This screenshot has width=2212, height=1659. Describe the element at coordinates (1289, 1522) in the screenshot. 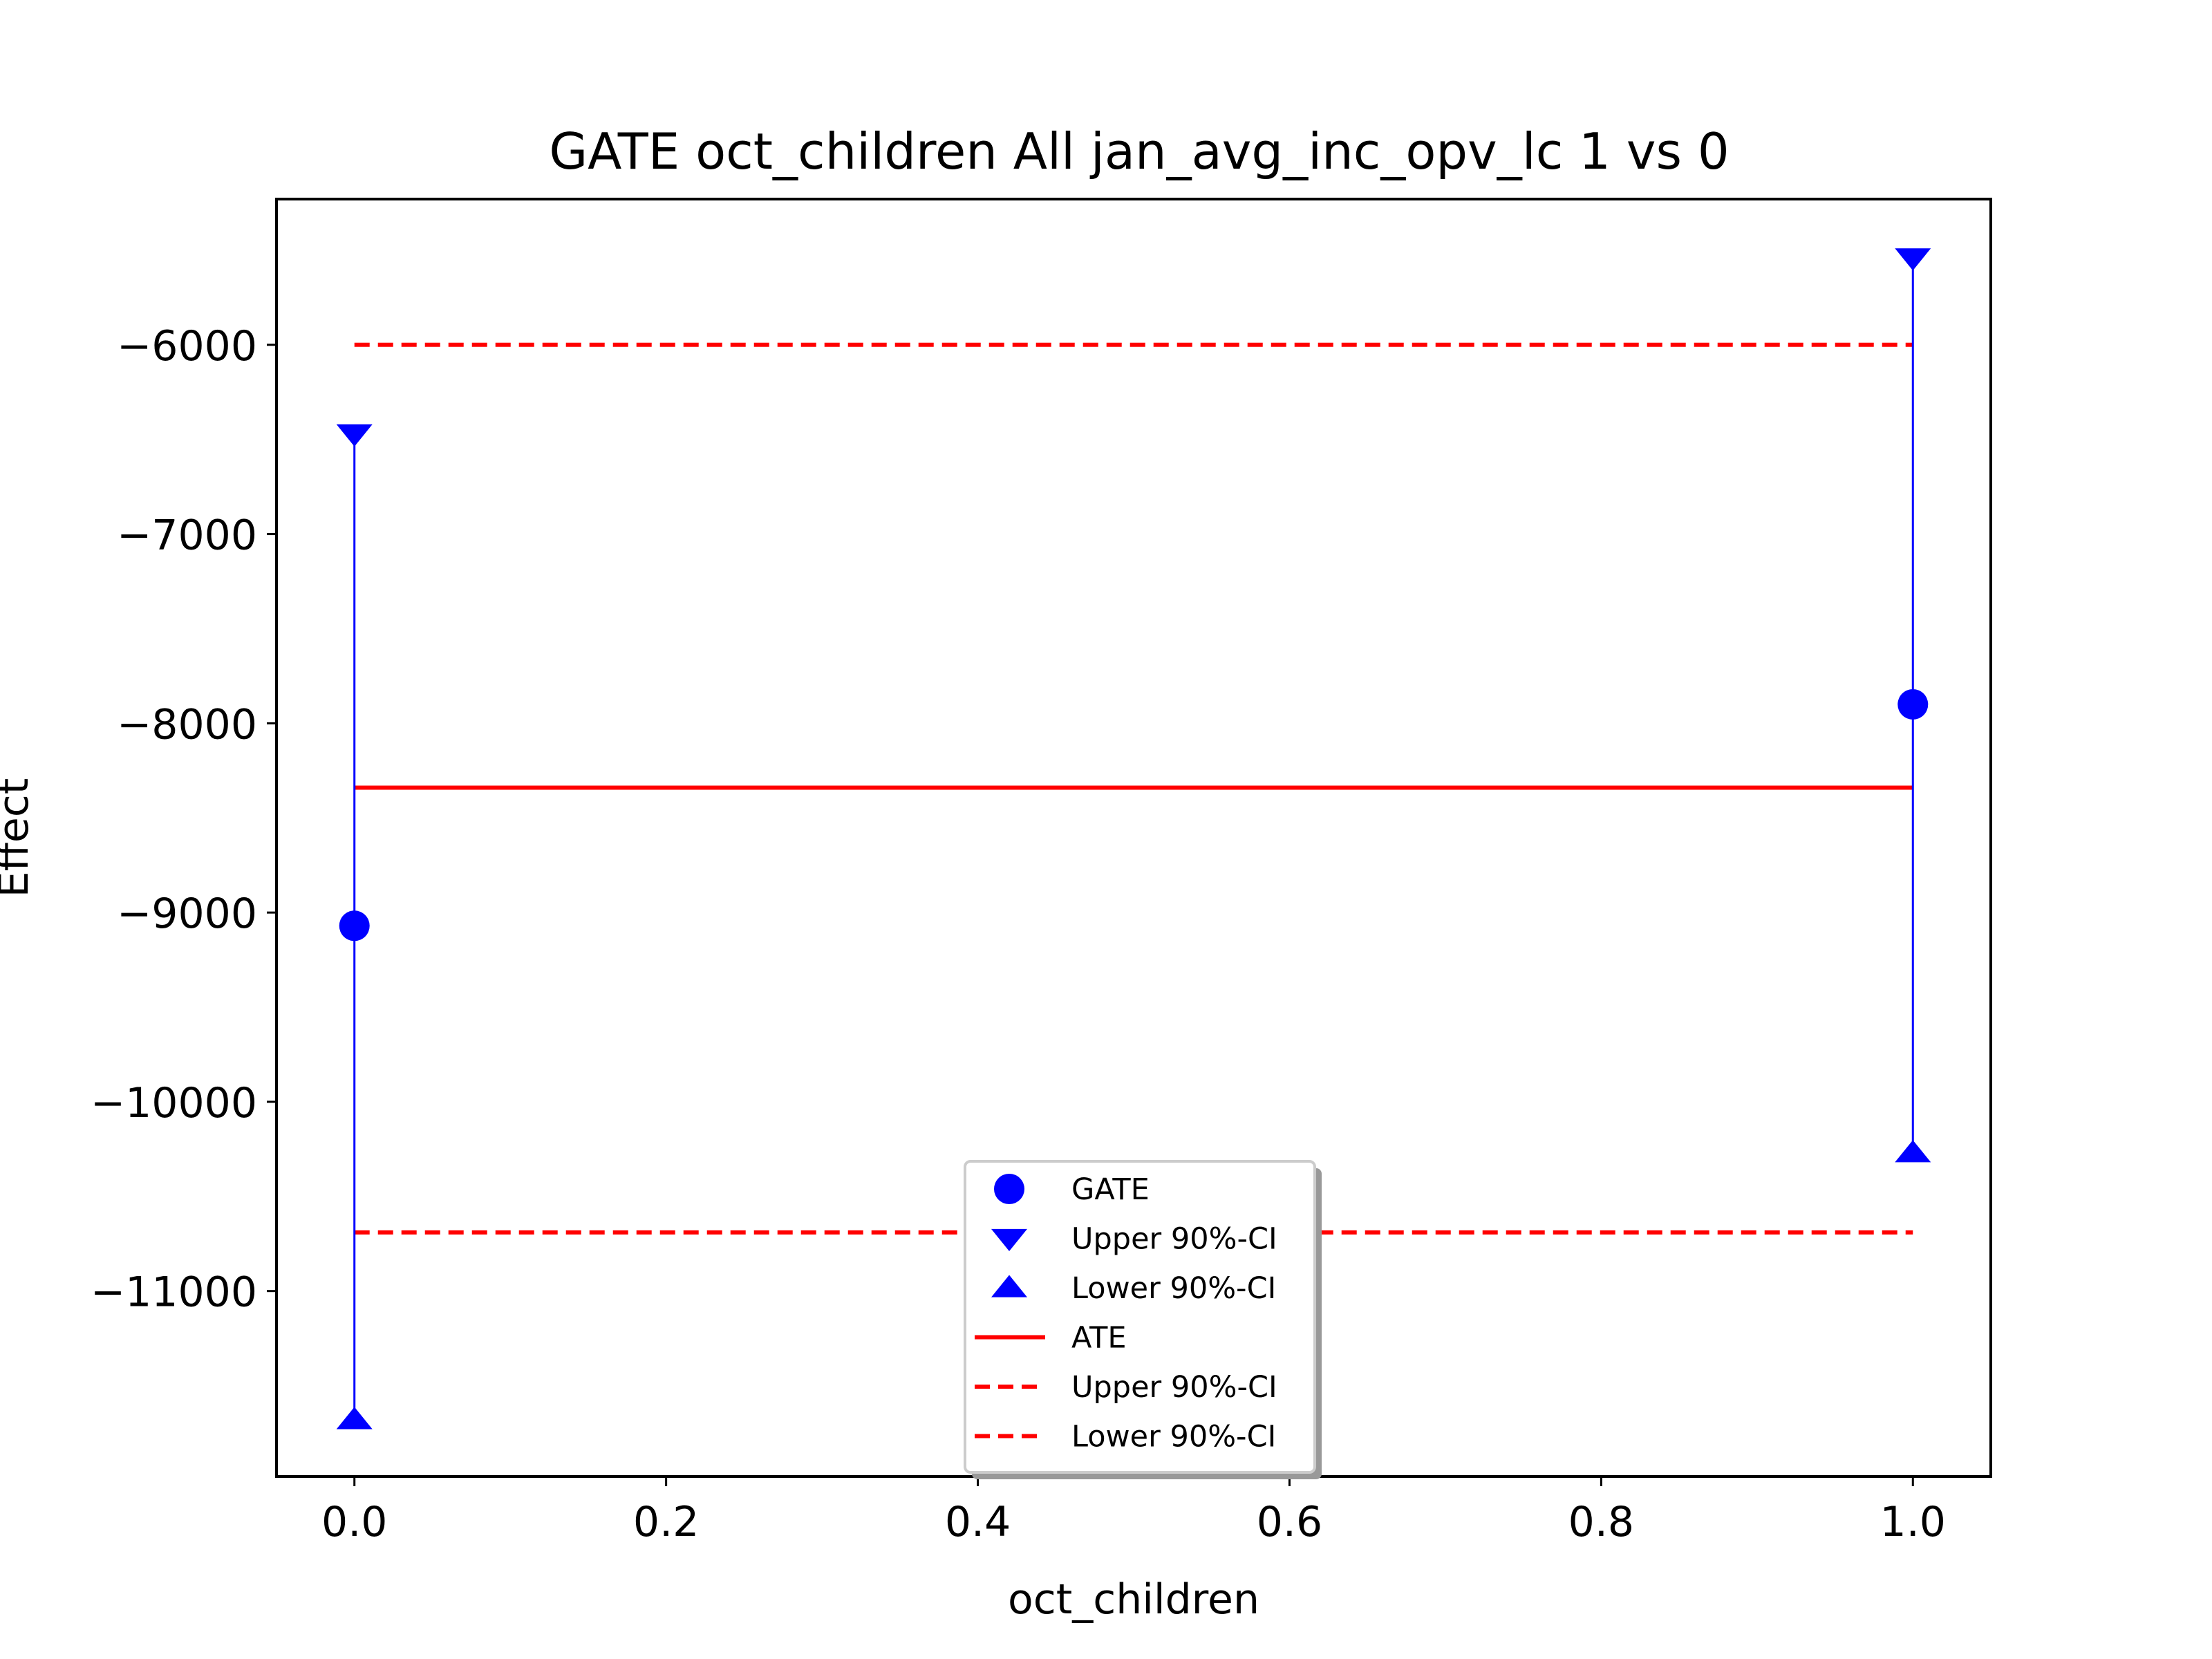

I see `x-tick-label-3: 0.6` at that location.